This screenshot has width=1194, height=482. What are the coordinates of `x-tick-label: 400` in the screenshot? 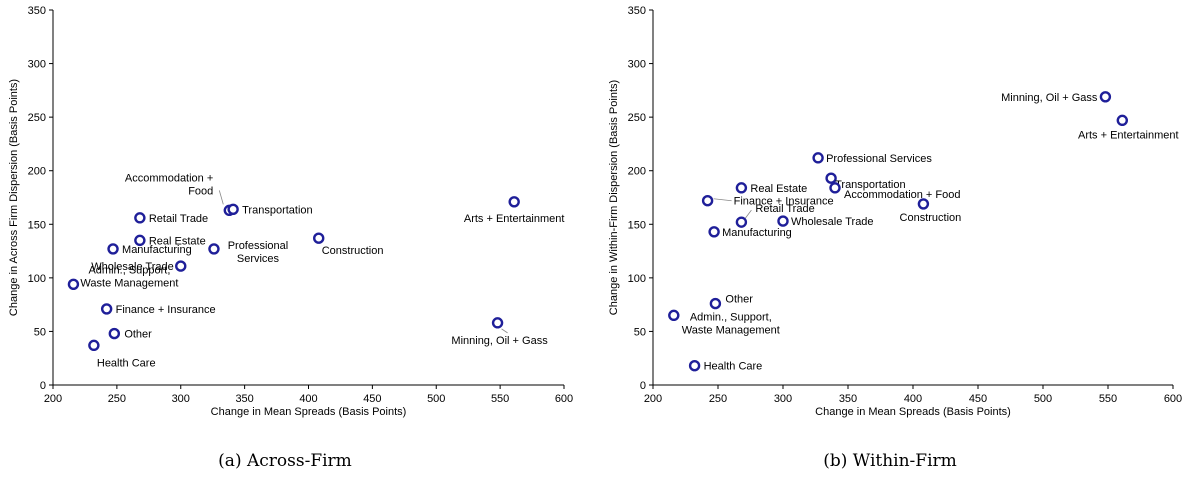 It's located at (913, 399).